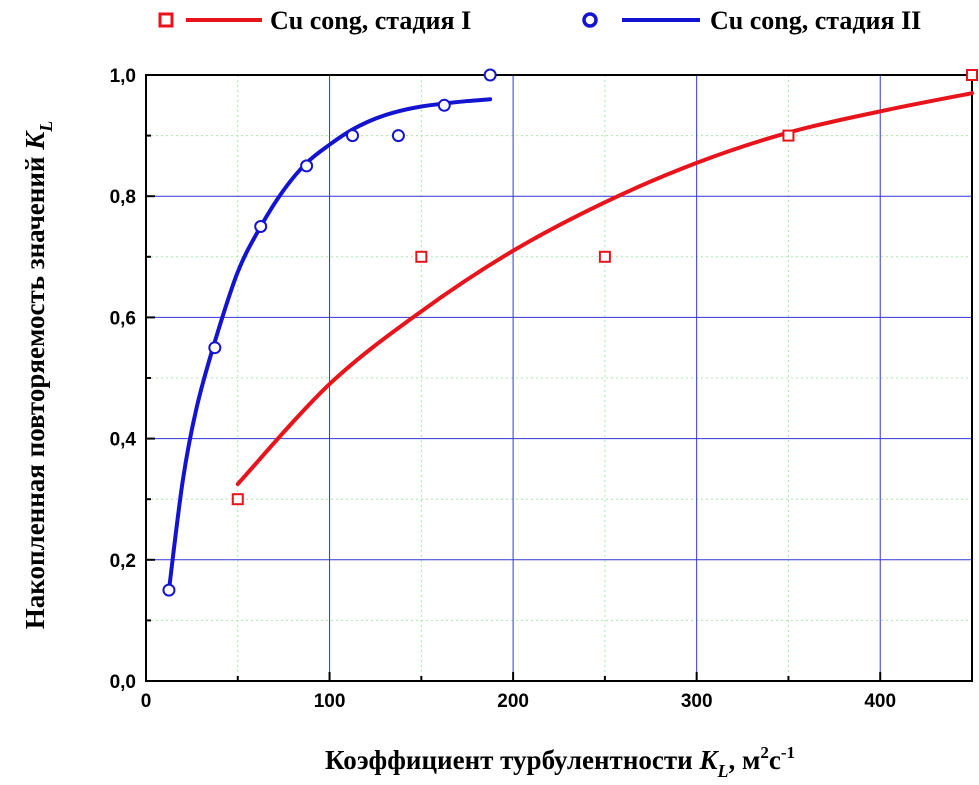 This screenshot has width=979, height=785. Describe the element at coordinates (38, 375) in the screenshot. I see `y-axis-title: Накопленная повторяемость значений KL` at that location.